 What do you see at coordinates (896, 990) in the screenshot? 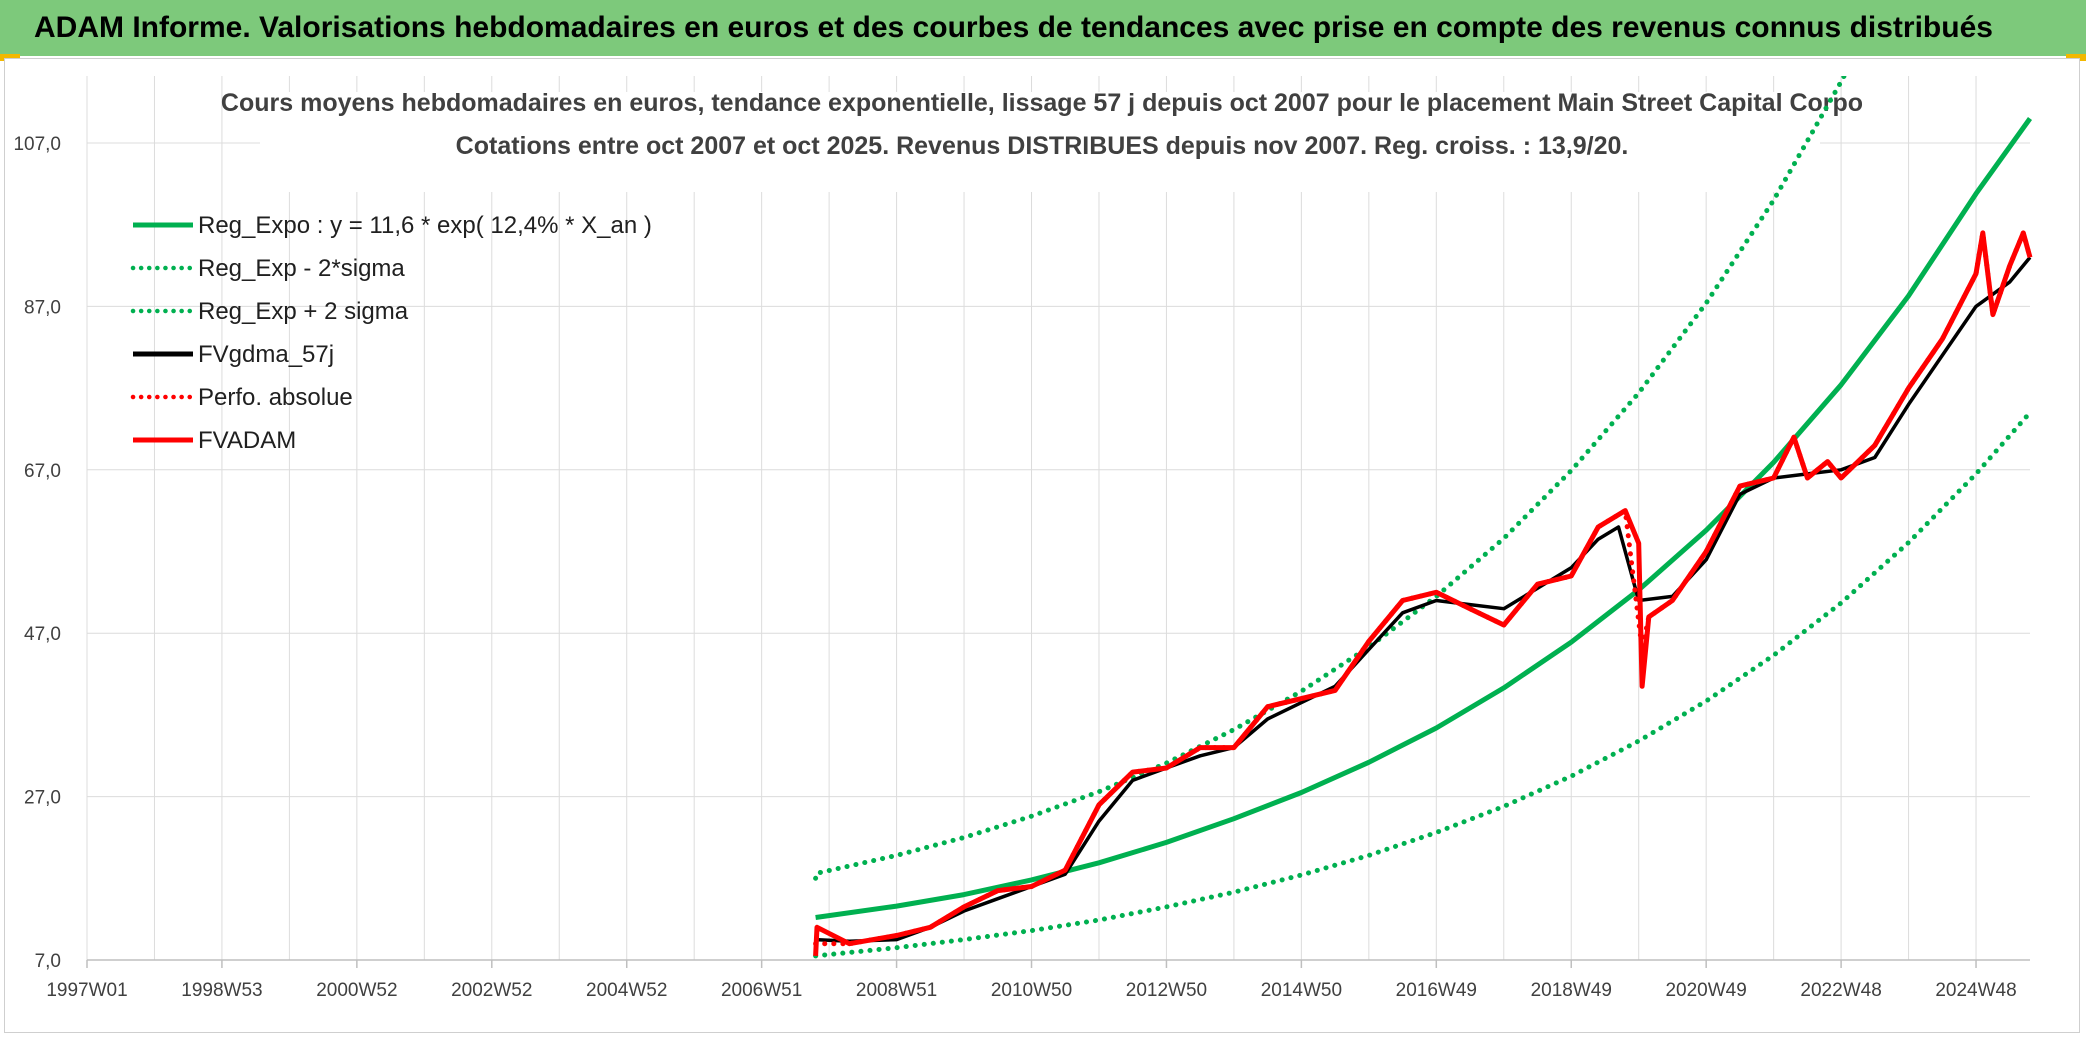
I see `x-tick-label: 2008W51` at bounding box center [896, 990].